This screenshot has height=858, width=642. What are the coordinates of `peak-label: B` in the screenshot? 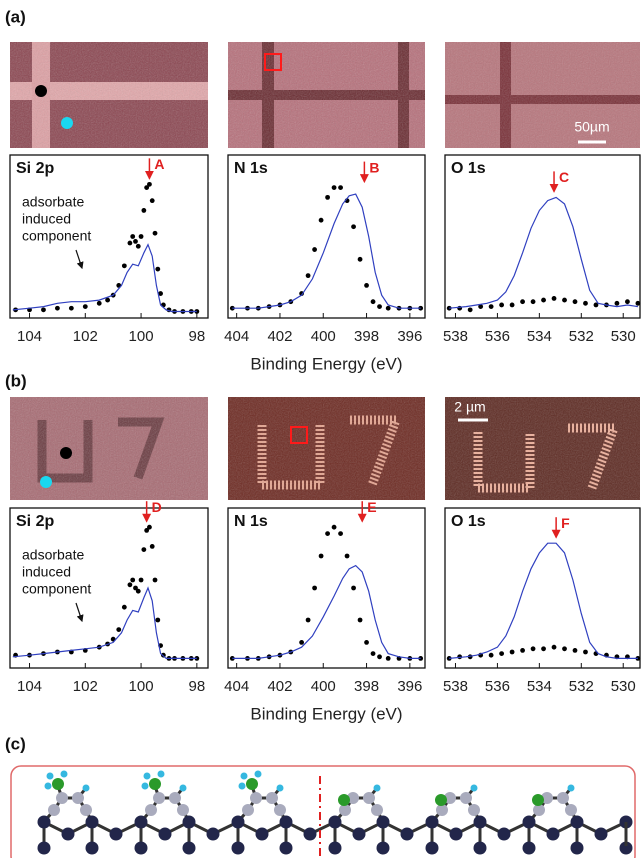 It's located at (374, 167).